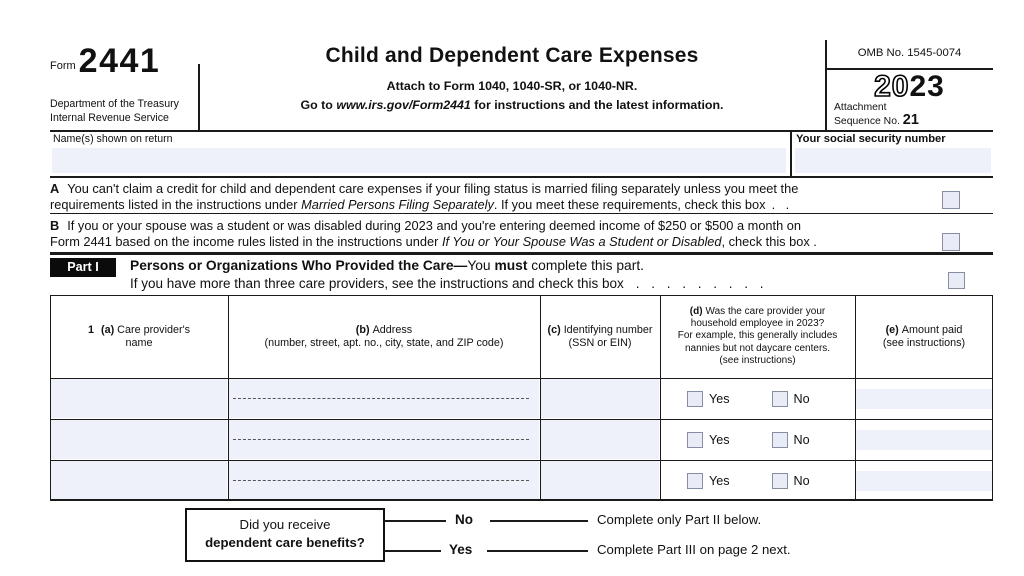 The width and height of the screenshot is (1024, 576). Describe the element at coordinates (757, 324) in the screenshot. I see `col-d-line2: household employee in 2023?` at that location.